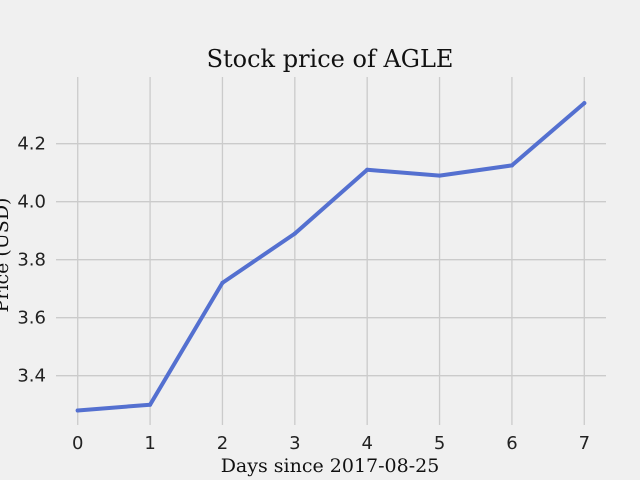 The image size is (640, 480). I want to click on y-tick-labels: 3.4 3.6 3.8 4.0 4.2, so click(31, 260).